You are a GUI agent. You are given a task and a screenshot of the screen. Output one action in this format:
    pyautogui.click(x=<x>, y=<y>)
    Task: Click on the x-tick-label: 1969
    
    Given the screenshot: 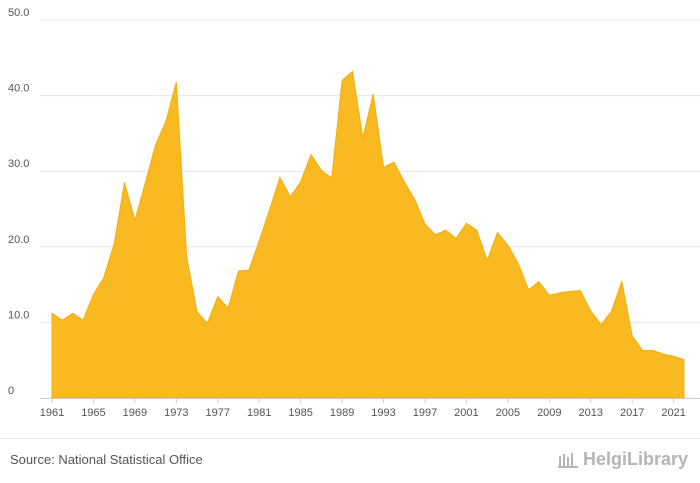 What is the action you would take?
    pyautogui.click(x=135, y=413)
    